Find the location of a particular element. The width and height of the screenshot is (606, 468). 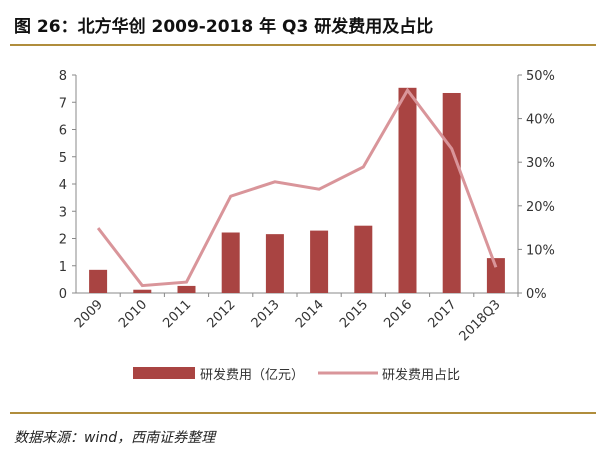

left-tick-label: 2 is located at coordinates (63, 240).